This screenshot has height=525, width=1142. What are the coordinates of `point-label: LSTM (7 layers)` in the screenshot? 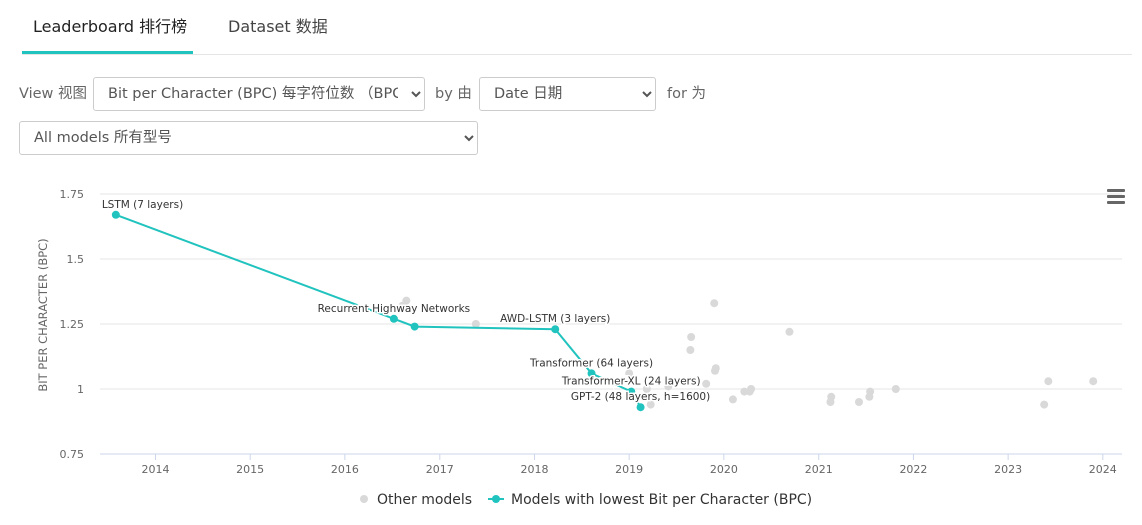 It's located at (142, 205).